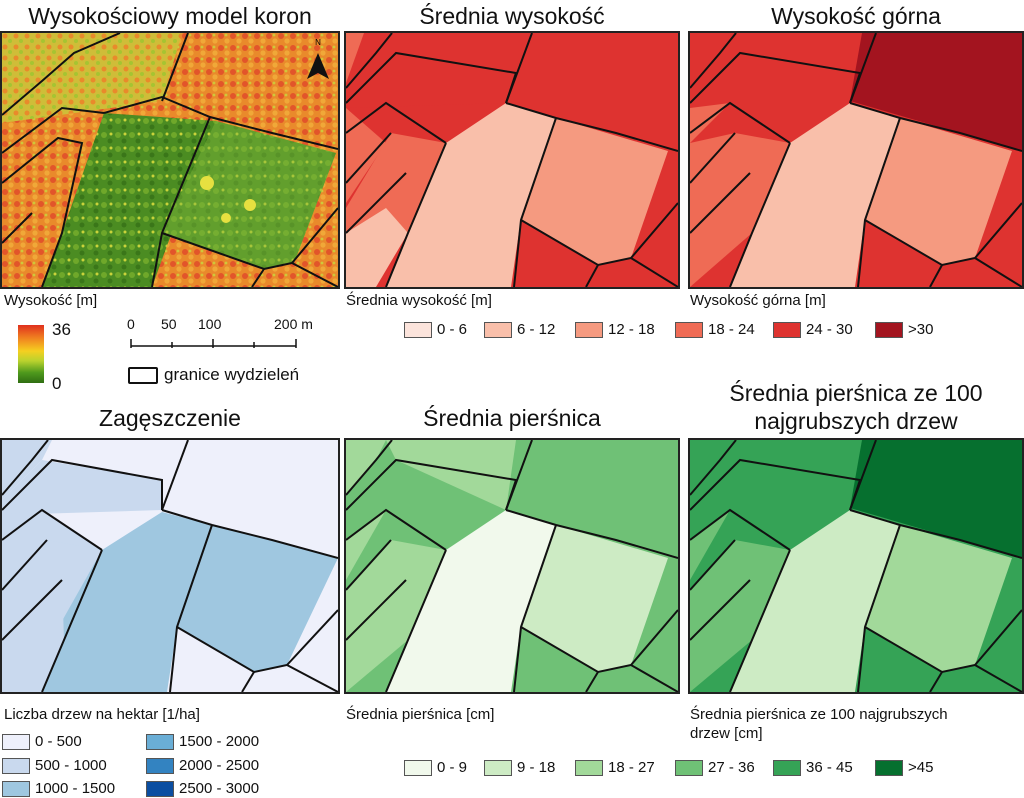  Describe the element at coordinates (293, 324) in the screenshot. I see `scale-tick-label: 200 m` at that location.